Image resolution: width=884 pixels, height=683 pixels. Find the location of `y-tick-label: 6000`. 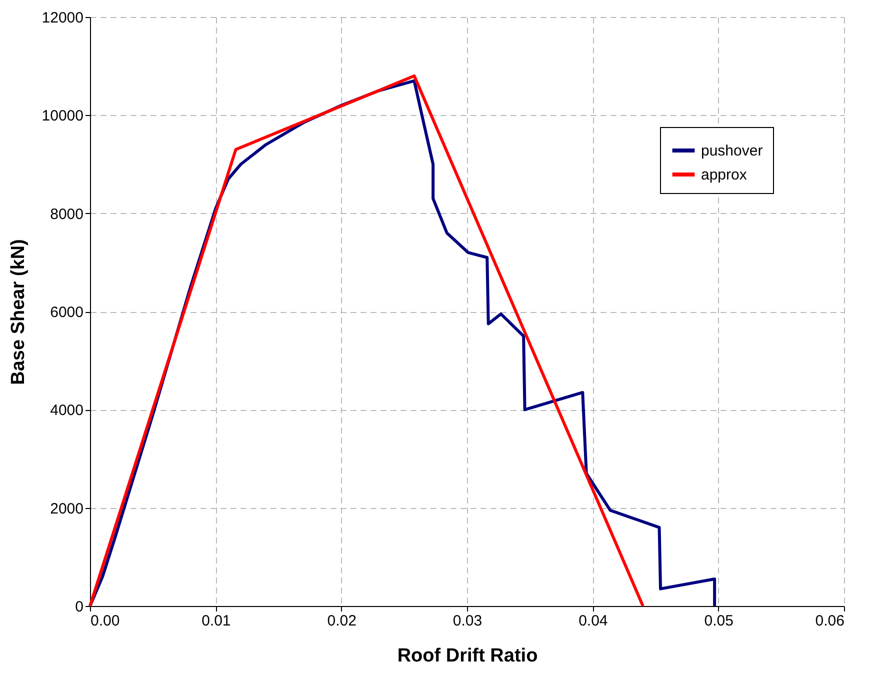

y-tick-label: 6000 is located at coordinates (67, 312).